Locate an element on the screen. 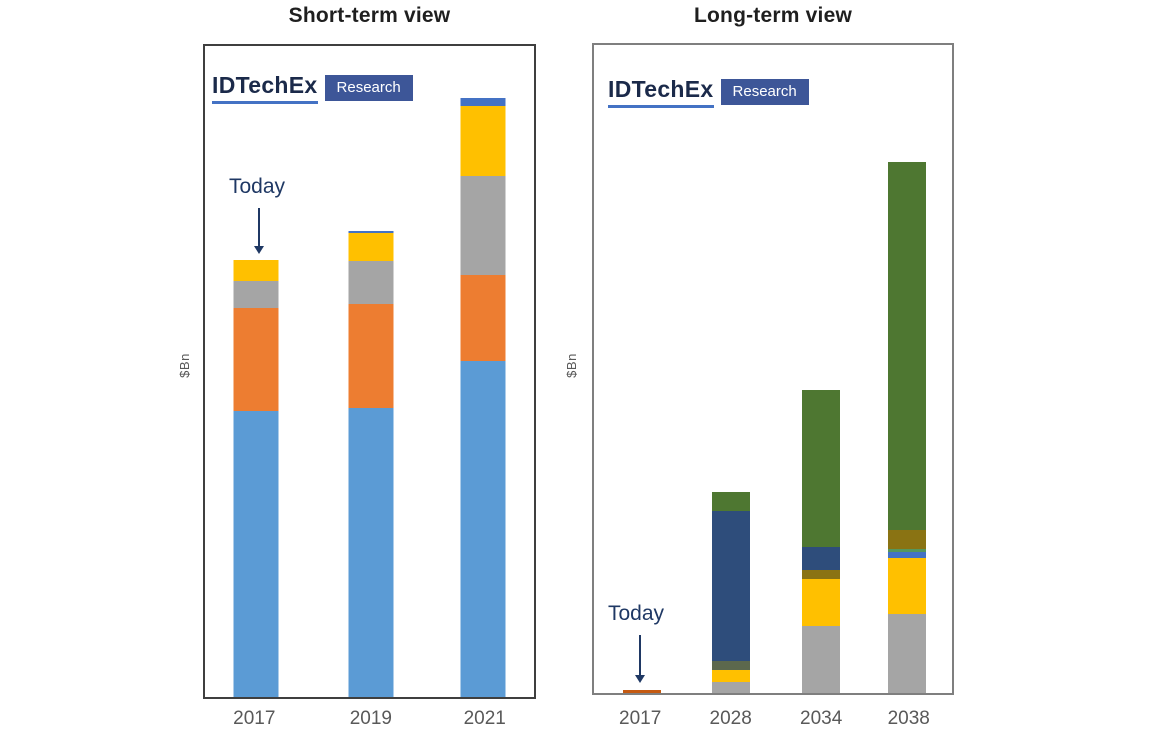 The height and width of the screenshot is (743, 1164). x-axis-label: 2034 is located at coordinates (821, 718).